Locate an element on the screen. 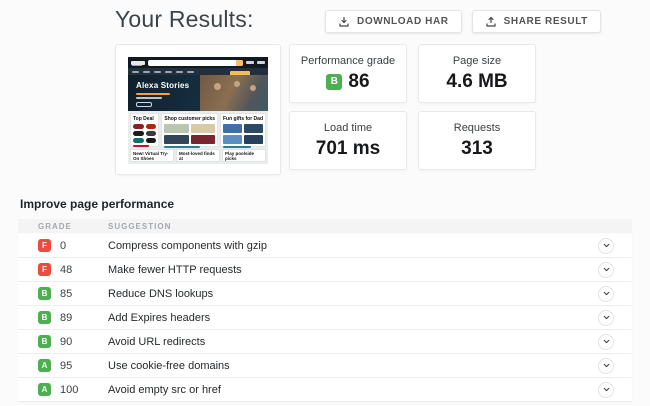  grade-score: 100 is located at coordinates (69, 389).